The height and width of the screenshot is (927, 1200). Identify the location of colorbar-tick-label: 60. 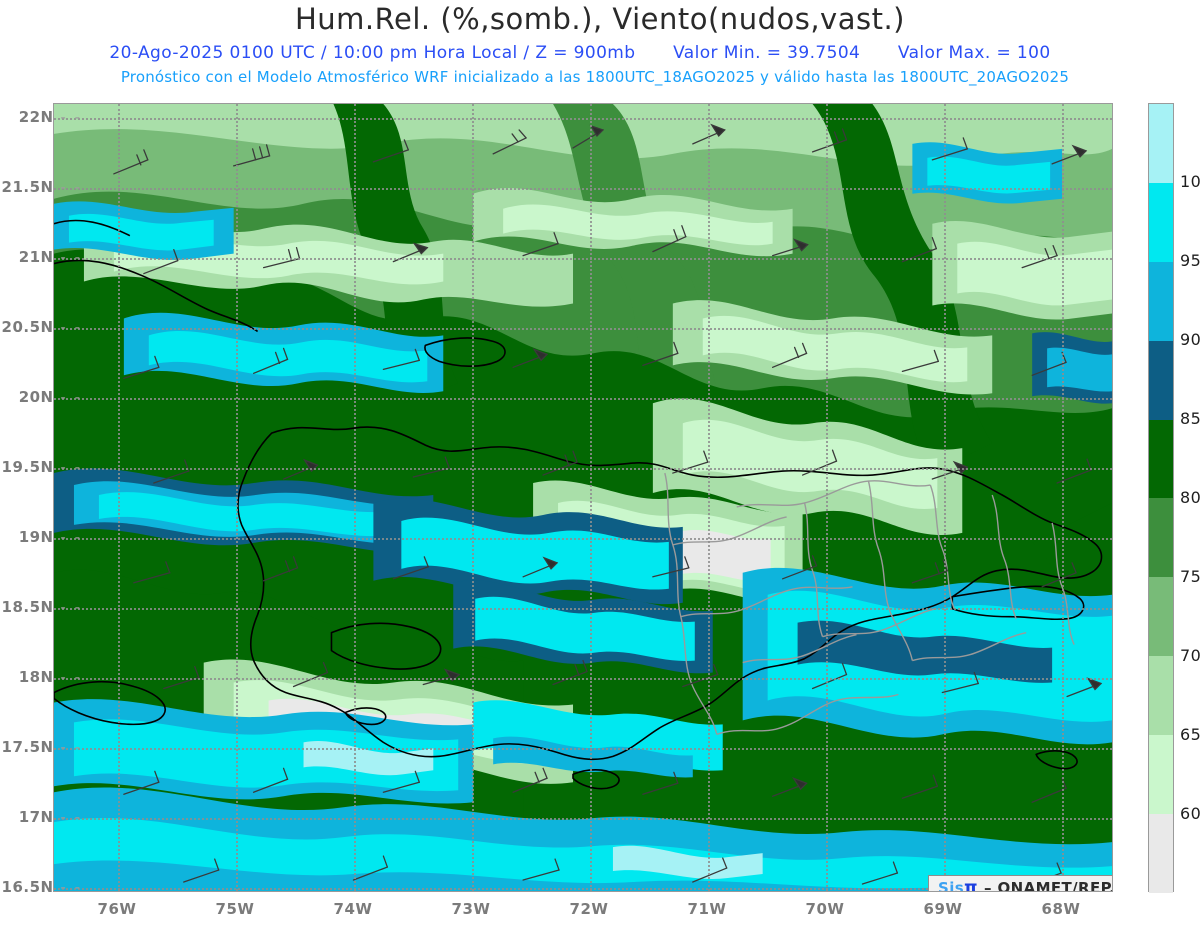
(1190, 813).